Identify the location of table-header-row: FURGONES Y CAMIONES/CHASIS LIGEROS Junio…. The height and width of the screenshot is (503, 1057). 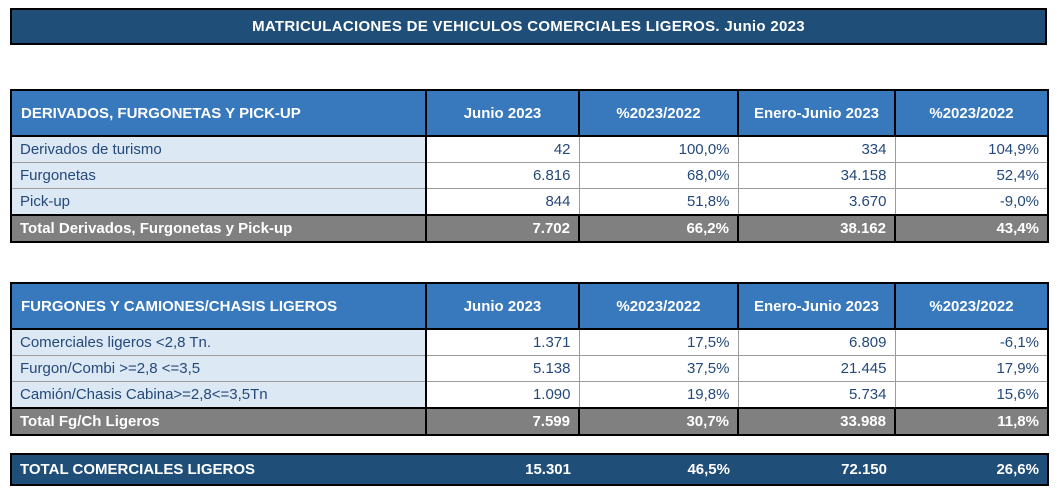
(529, 306).